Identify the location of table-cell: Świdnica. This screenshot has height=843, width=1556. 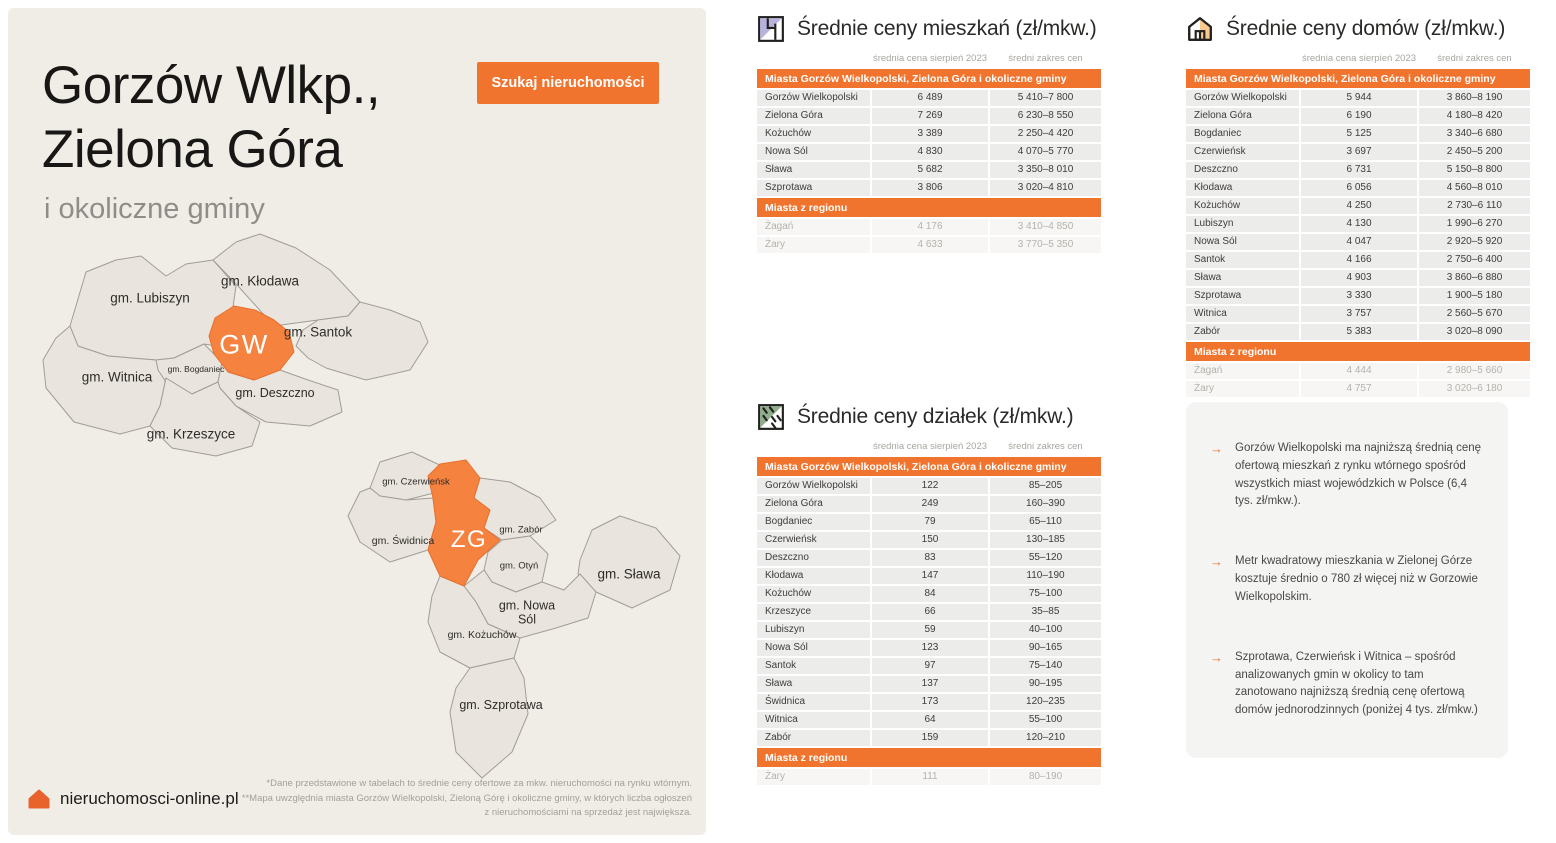
(813, 702).